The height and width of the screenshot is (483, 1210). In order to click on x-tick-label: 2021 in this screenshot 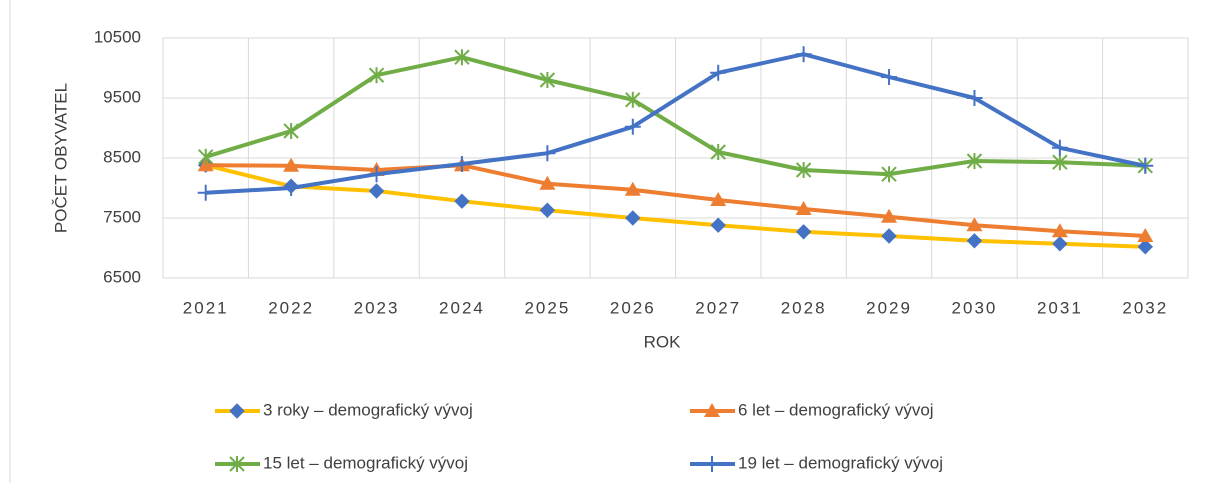, I will do `click(206, 307)`.